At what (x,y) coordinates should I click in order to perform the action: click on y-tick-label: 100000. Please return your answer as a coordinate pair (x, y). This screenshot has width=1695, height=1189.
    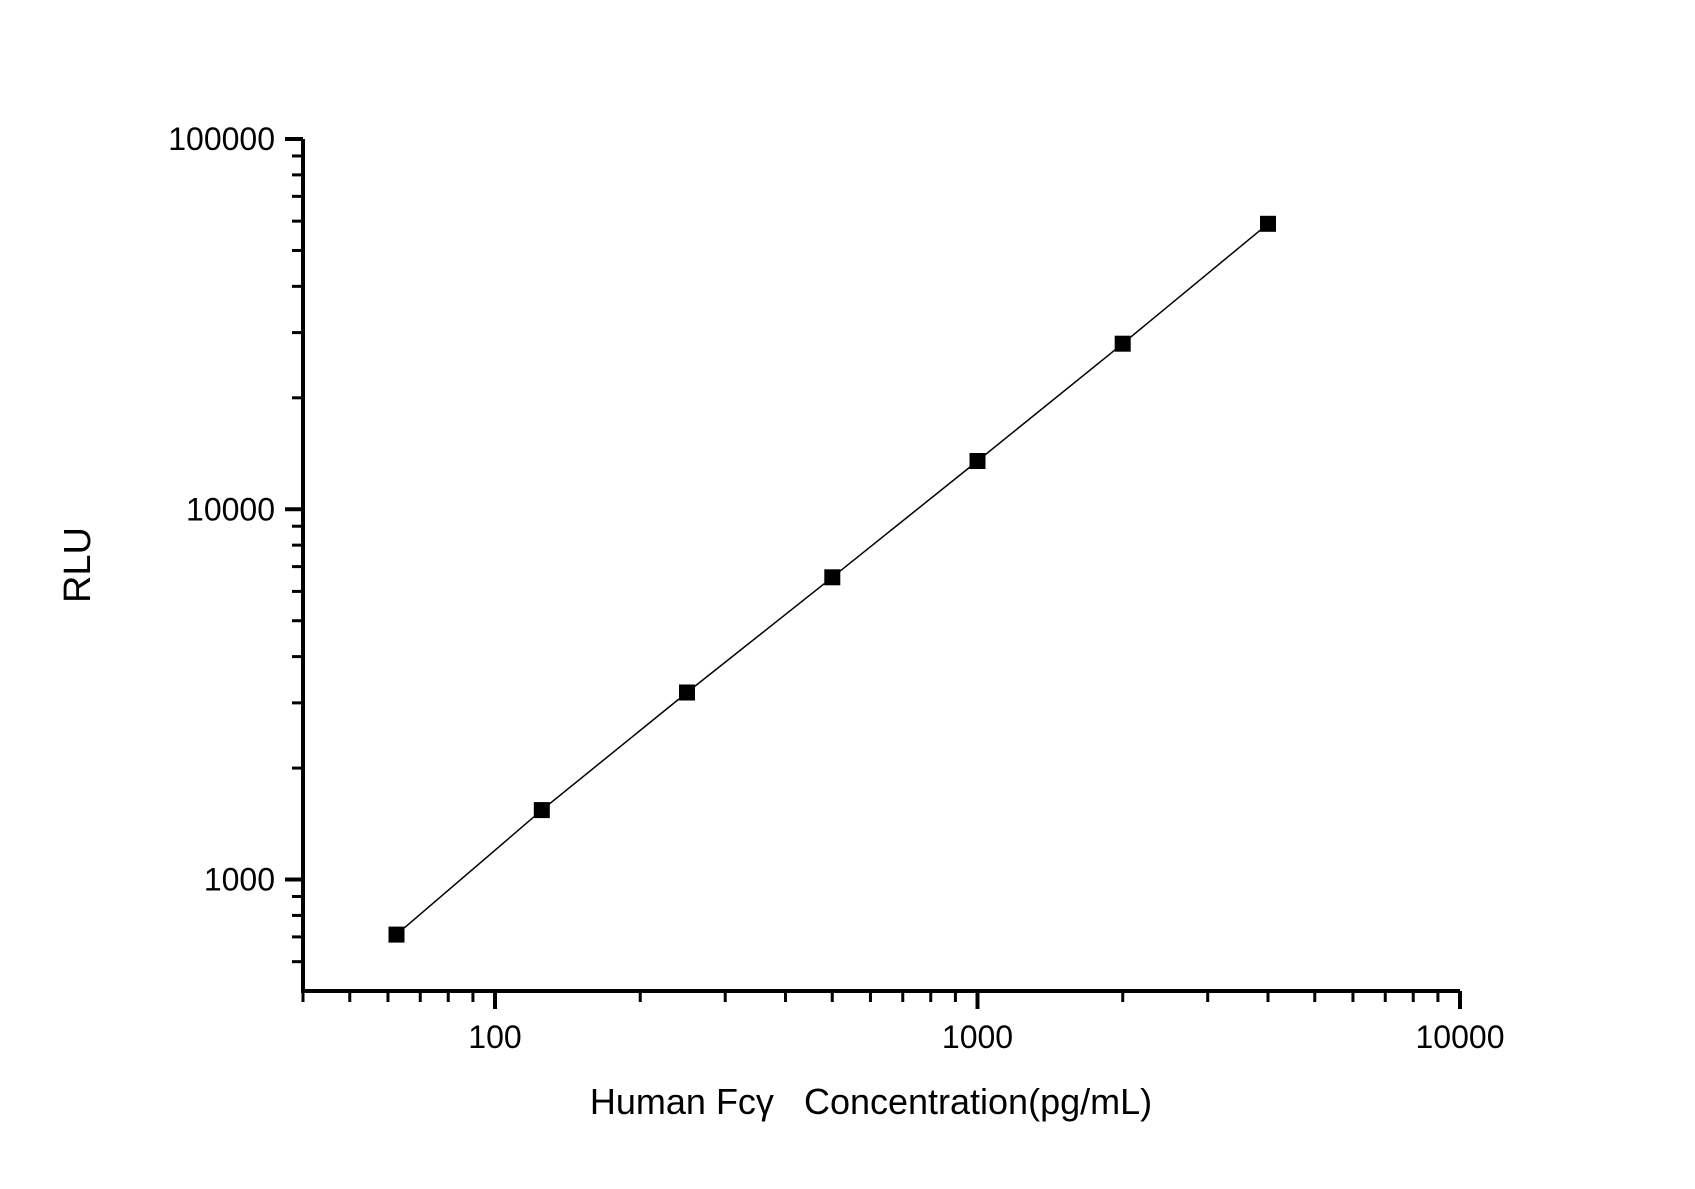
    Looking at the image, I should click on (221, 139).